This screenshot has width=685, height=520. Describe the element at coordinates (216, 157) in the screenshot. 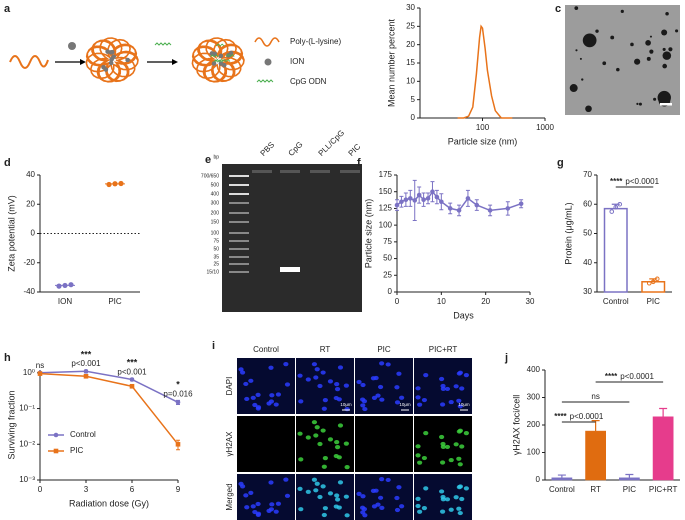

I see `ladder-label: bp` at that location.